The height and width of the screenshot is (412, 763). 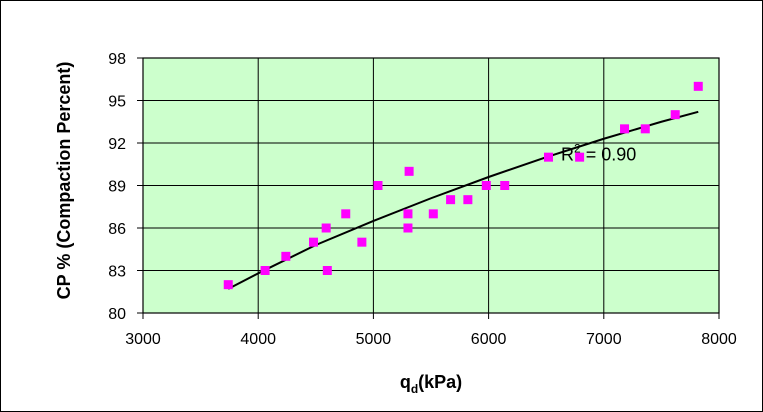 I want to click on x-axis-title: qd(kPa), so click(x=431, y=384).